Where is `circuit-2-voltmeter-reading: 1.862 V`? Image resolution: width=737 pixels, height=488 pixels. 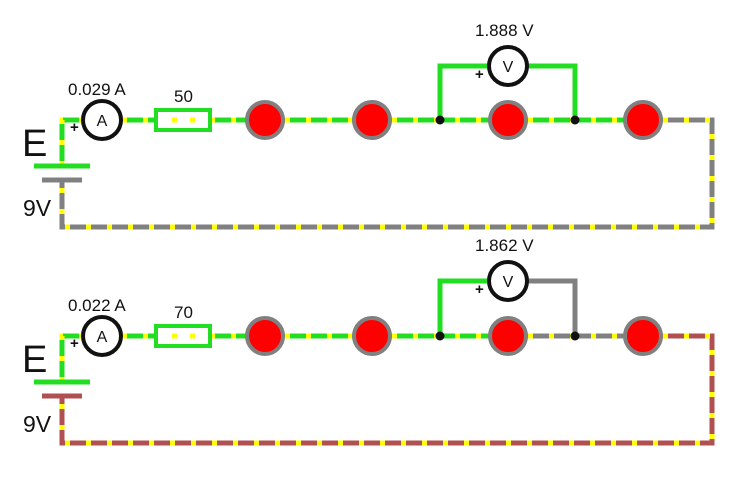
circuit-2-voltmeter-reading: 1.862 V is located at coordinates (504, 245).